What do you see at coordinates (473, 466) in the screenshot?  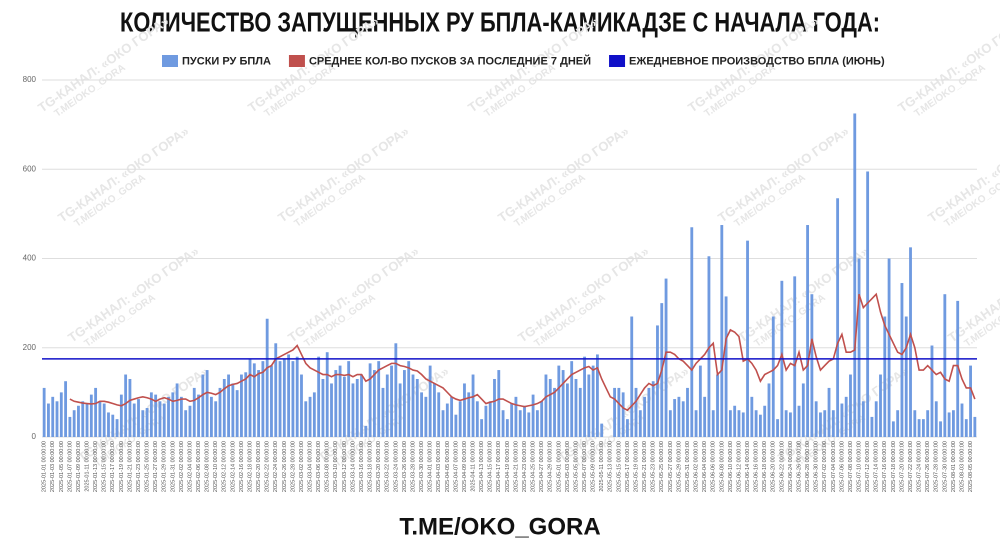 I see `x-tick-label: 2025-04-11 00:00:00` at bounding box center [473, 466].